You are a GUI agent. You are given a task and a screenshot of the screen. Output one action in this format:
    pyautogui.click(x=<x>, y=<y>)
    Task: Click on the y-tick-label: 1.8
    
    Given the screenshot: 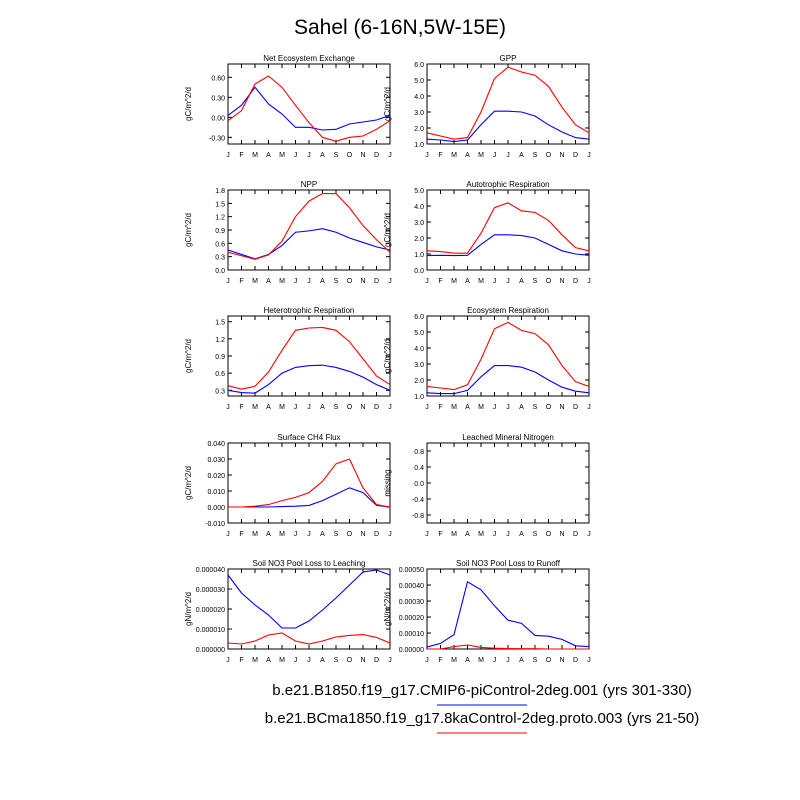 What is the action you would take?
    pyautogui.click(x=220, y=191)
    